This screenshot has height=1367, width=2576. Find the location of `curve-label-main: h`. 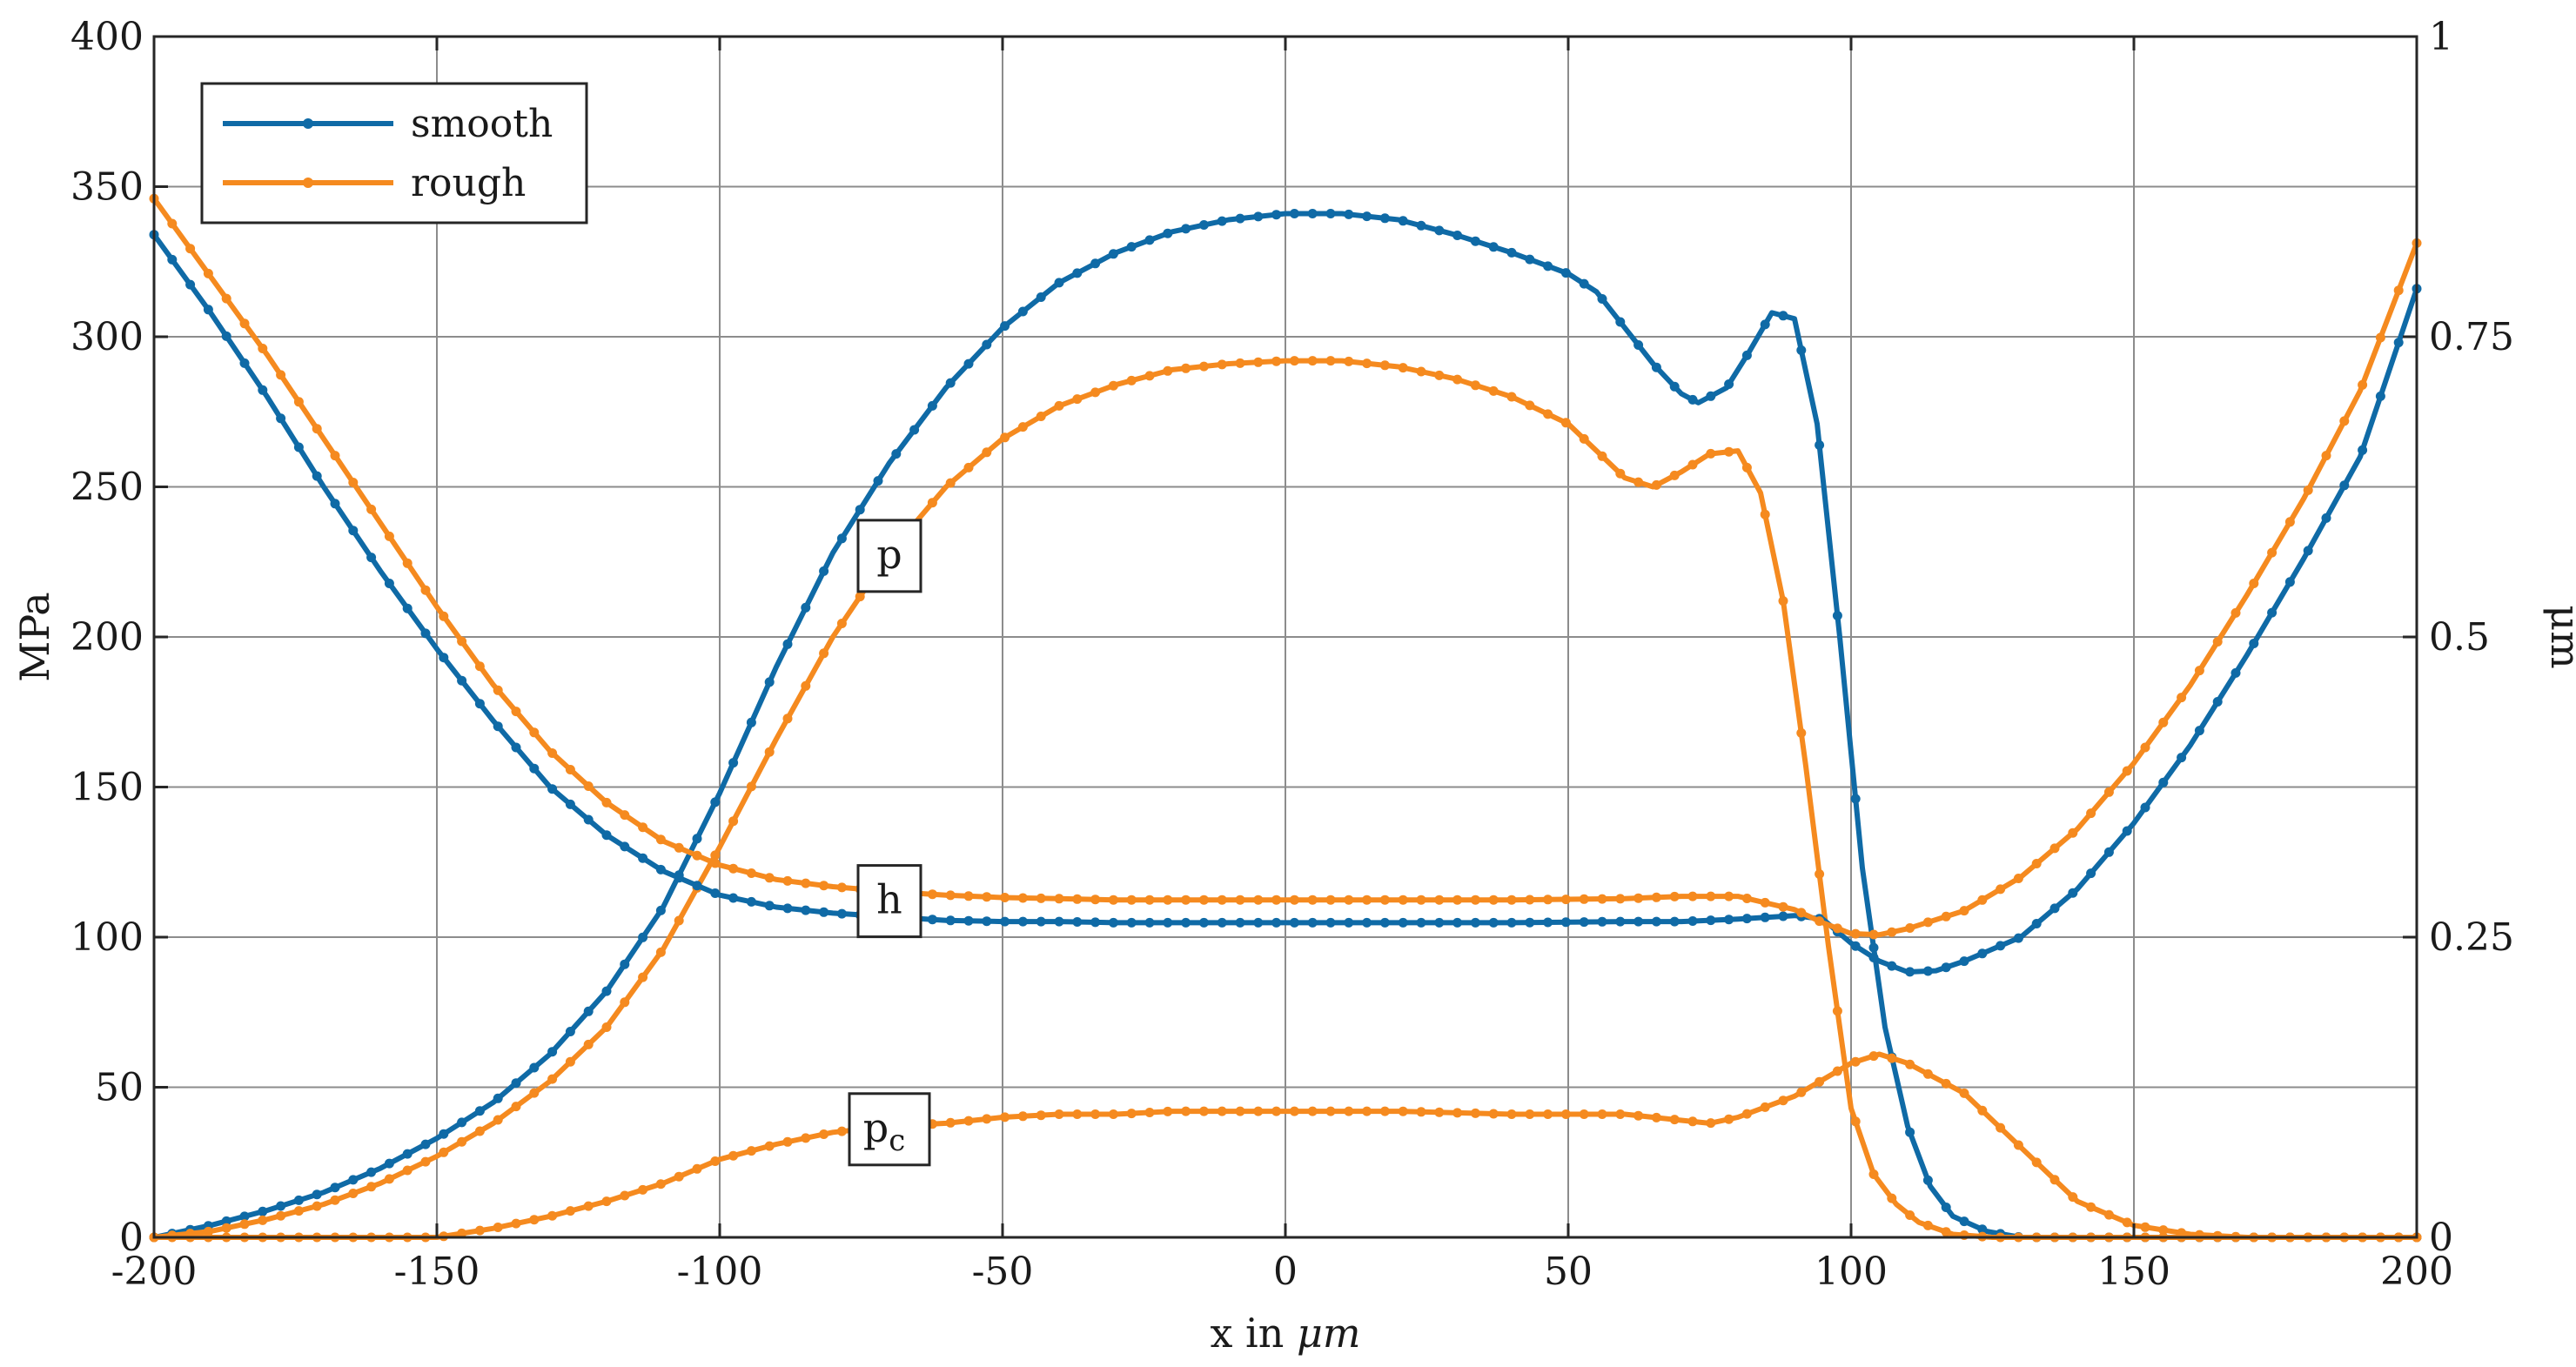

curve-label-main: h is located at coordinates (889, 899).